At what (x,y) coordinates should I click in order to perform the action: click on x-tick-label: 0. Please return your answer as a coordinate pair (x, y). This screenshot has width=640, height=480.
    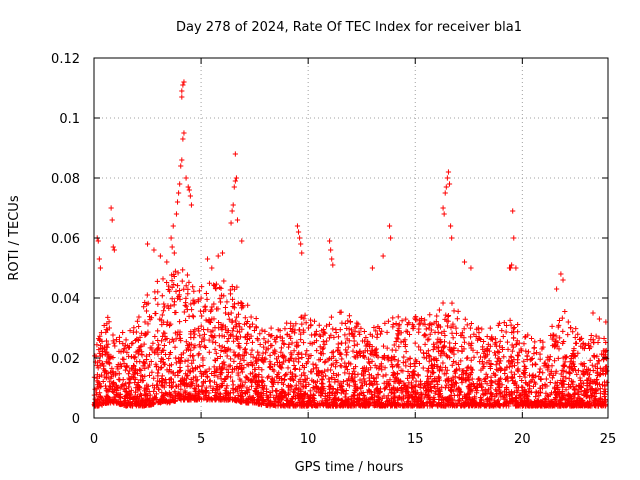
    Looking at the image, I should click on (94, 439).